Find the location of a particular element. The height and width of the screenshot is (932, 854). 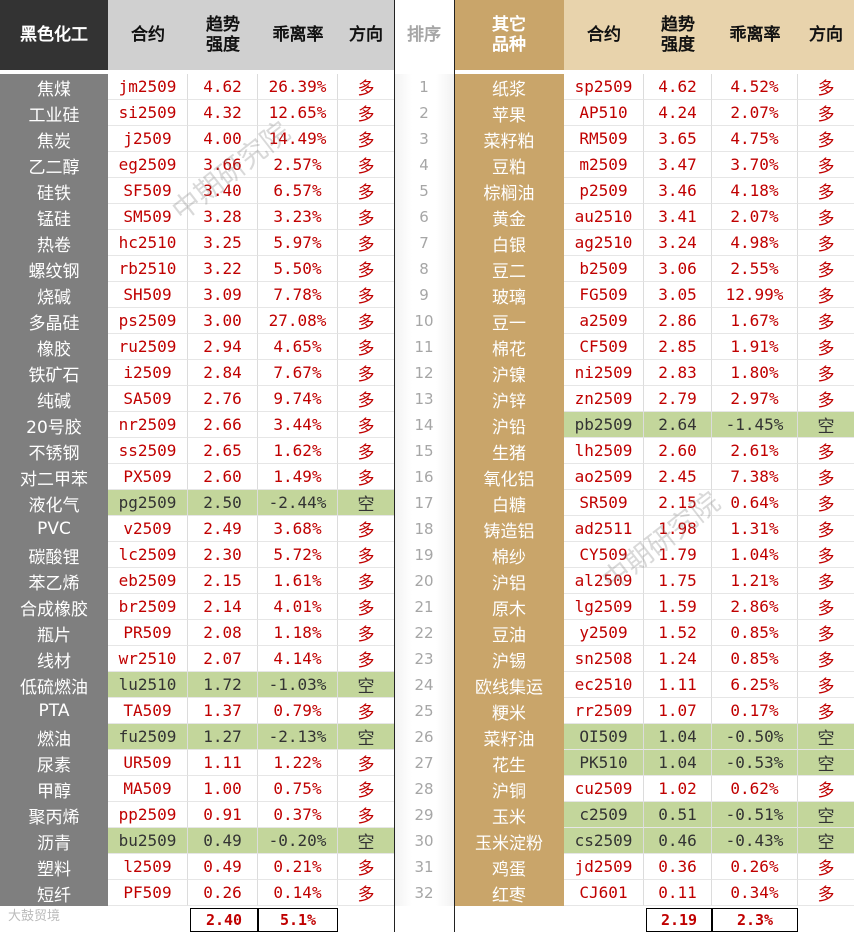

contract-code: ps2509 is located at coordinates (148, 321).